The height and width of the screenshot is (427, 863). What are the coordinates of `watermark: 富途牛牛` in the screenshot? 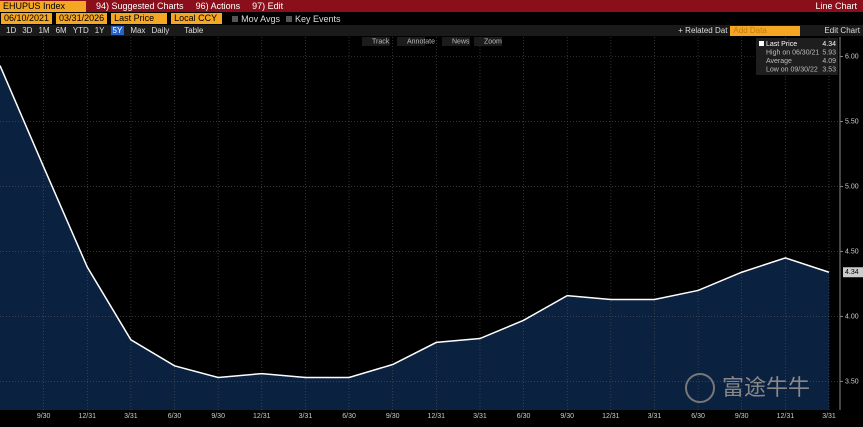 It's located at (766, 387).